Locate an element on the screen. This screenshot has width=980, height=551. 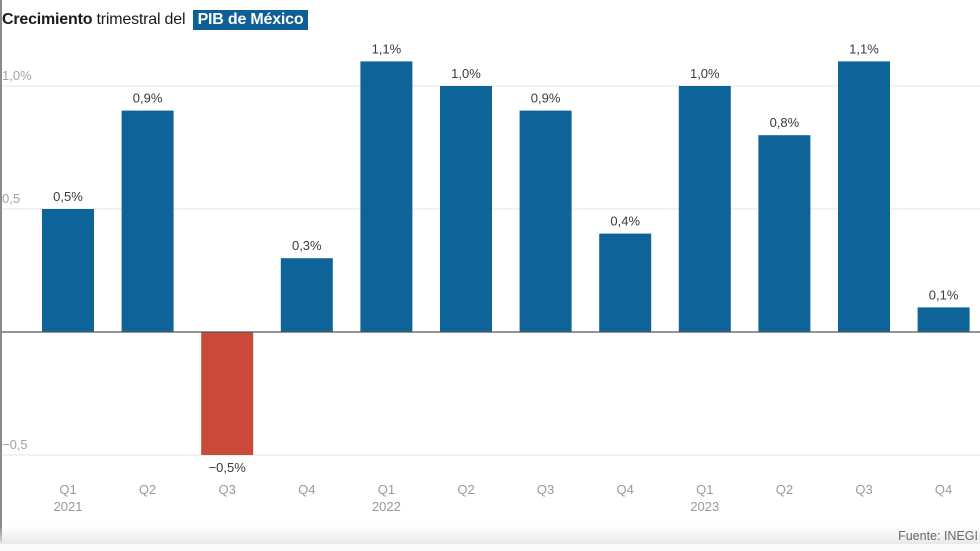
value-label: 0,1% is located at coordinates (944, 294).